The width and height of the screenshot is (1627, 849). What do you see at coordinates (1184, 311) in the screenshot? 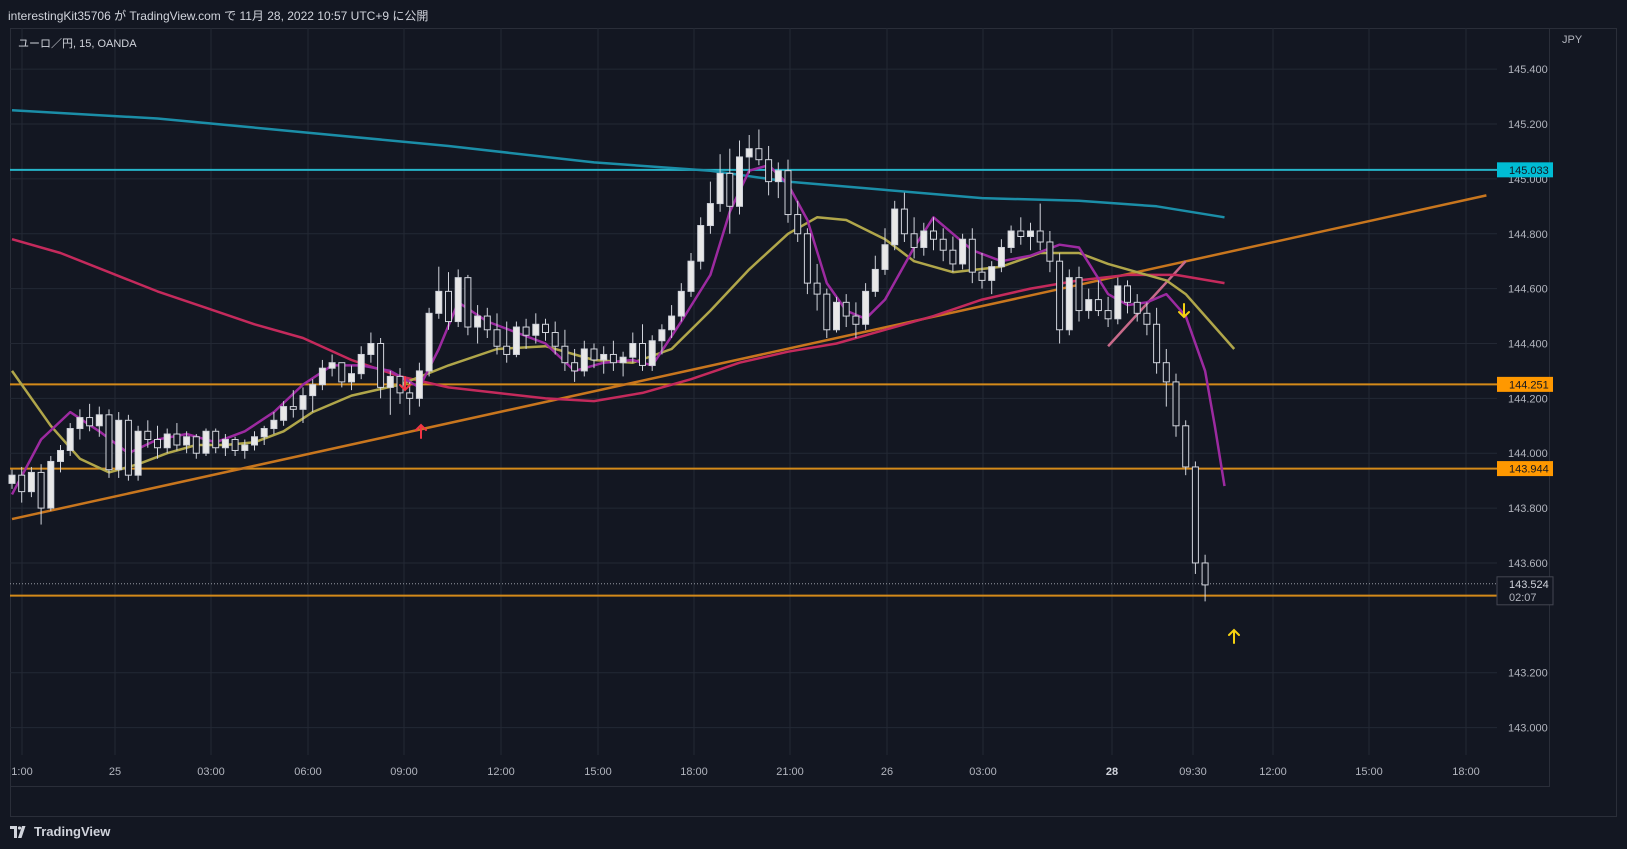
I see `down-arrow-icon` at bounding box center [1184, 311].